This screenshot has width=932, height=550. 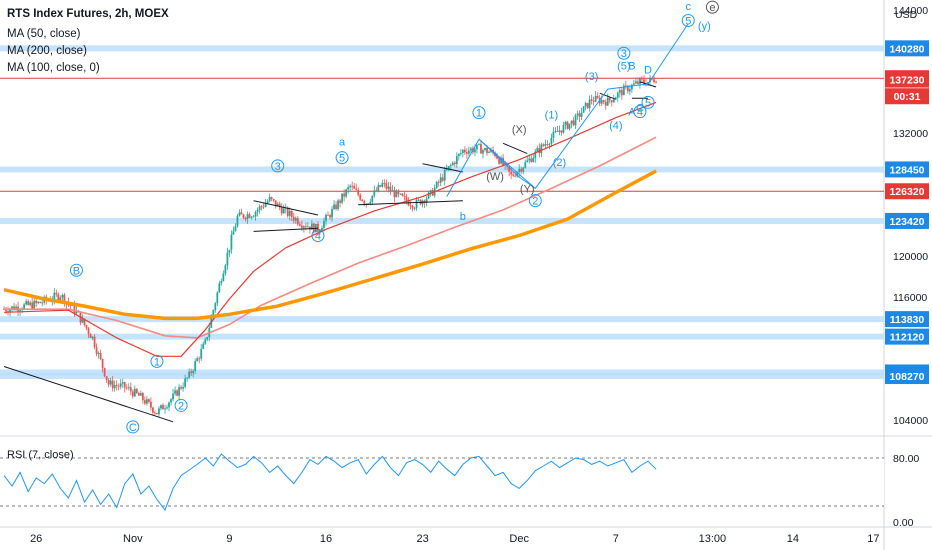 I want to click on wave-label-12: (Y), so click(x=527, y=189).